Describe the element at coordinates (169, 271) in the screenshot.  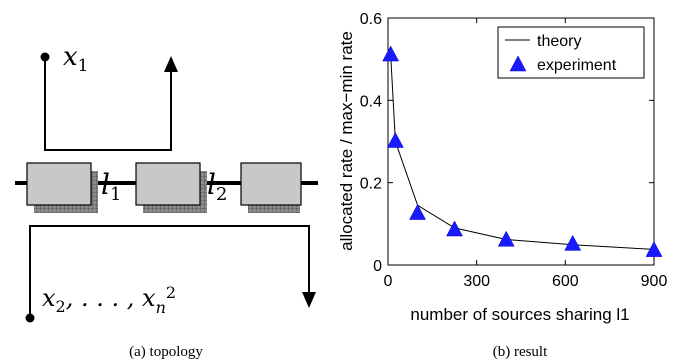
I see `flow-xn-path` at that location.